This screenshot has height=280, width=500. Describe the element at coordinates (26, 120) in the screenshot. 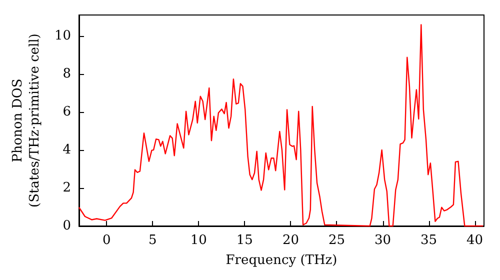

I see `y-axis-title: Phonon DOS (States/THz·primitive cell)` at that location.